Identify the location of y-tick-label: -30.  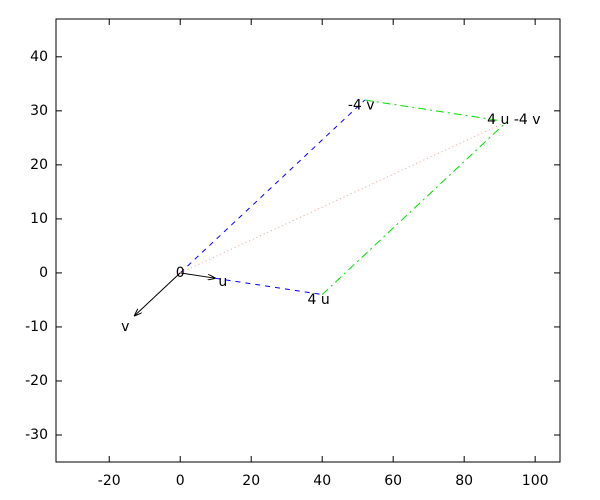
(36, 435).